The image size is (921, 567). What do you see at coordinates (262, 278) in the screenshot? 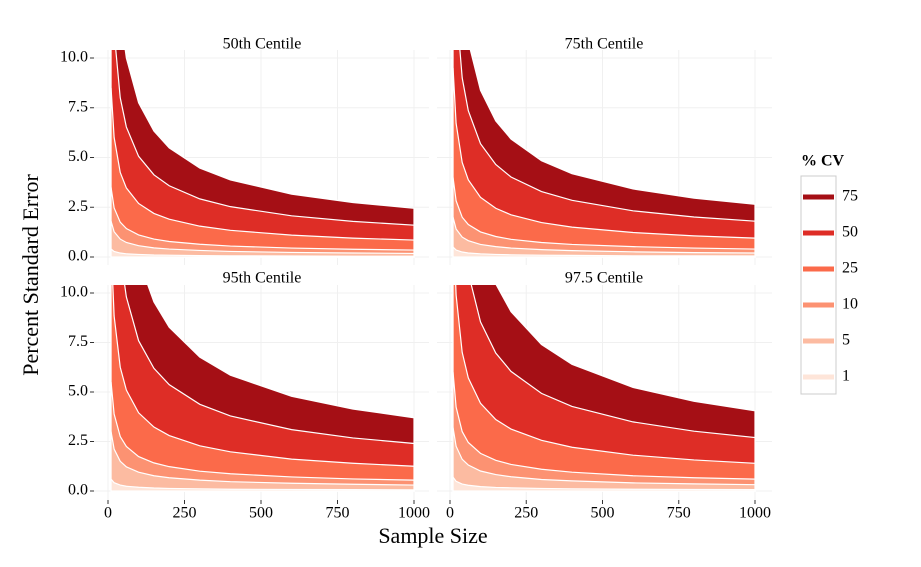
I see `facet-title: 95th Centile` at bounding box center [262, 278].